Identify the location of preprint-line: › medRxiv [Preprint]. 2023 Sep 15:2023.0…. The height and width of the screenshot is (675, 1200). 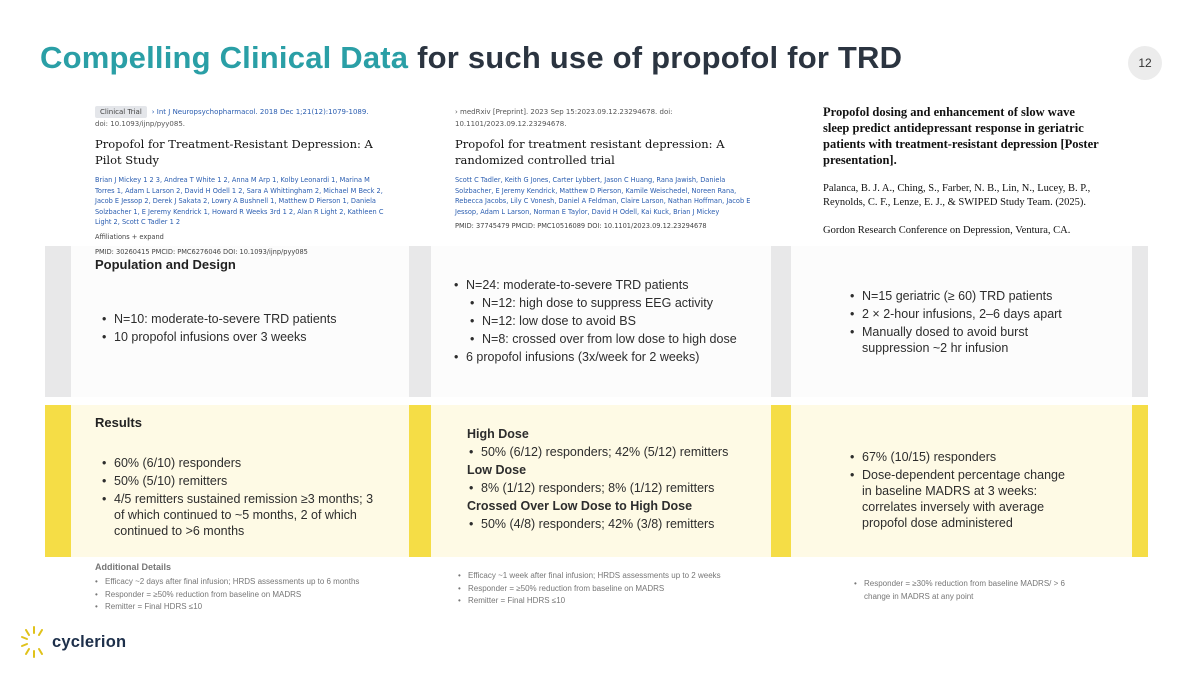
(564, 118).